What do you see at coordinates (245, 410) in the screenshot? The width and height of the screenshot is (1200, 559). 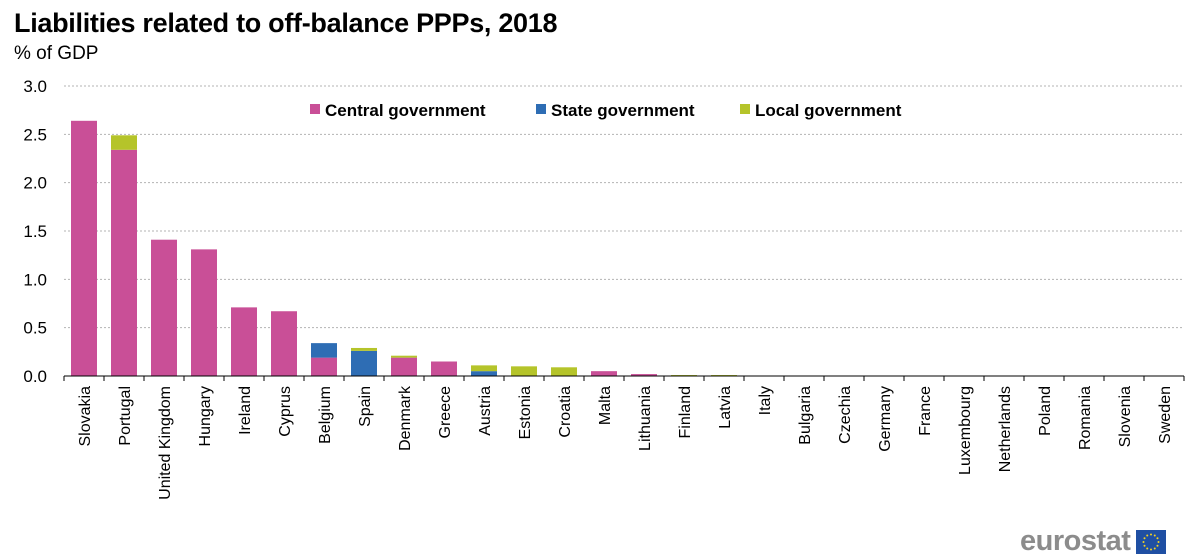 I see `x-tick-label: Ireland` at bounding box center [245, 410].